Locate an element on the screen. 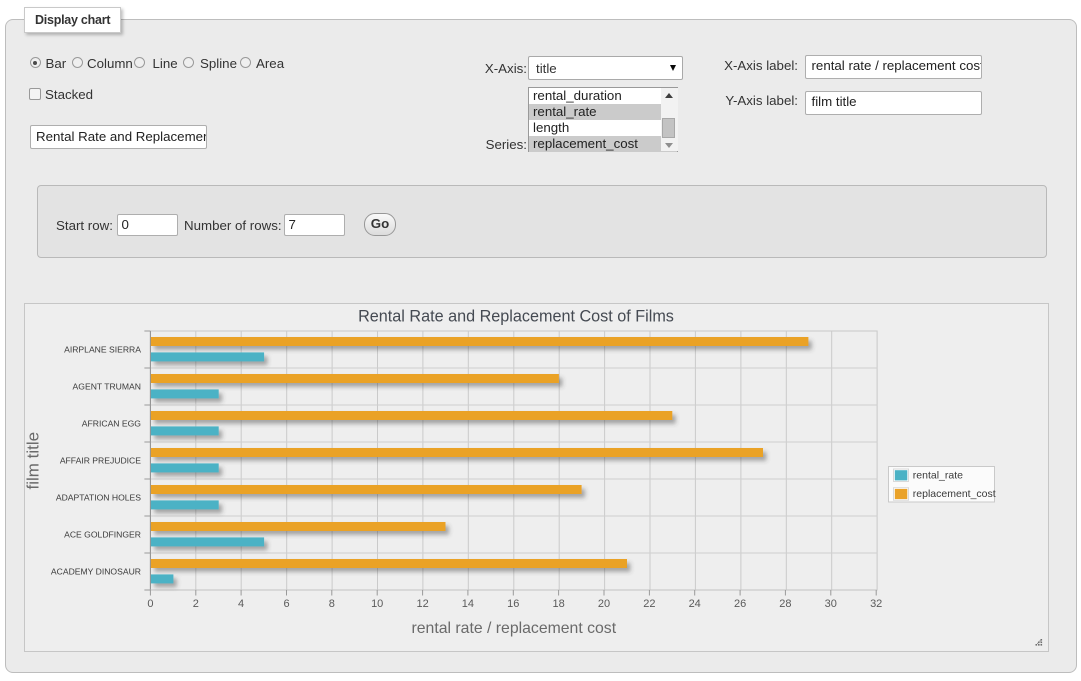  svg-text: 10 is located at coordinates (377, 604).